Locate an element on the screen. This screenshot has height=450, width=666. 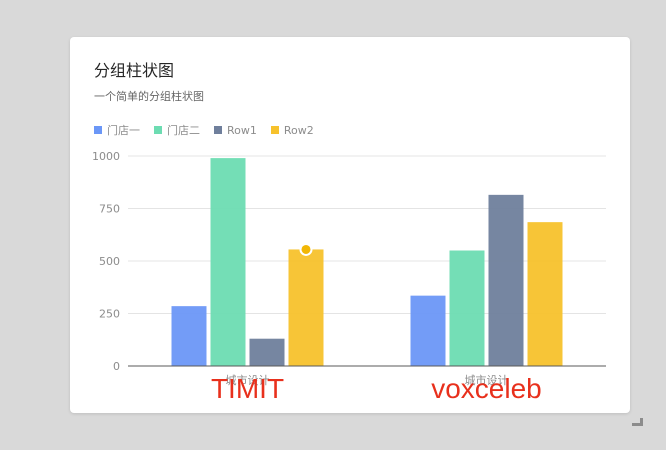
y-tick-label: 0 is located at coordinates (116, 366).